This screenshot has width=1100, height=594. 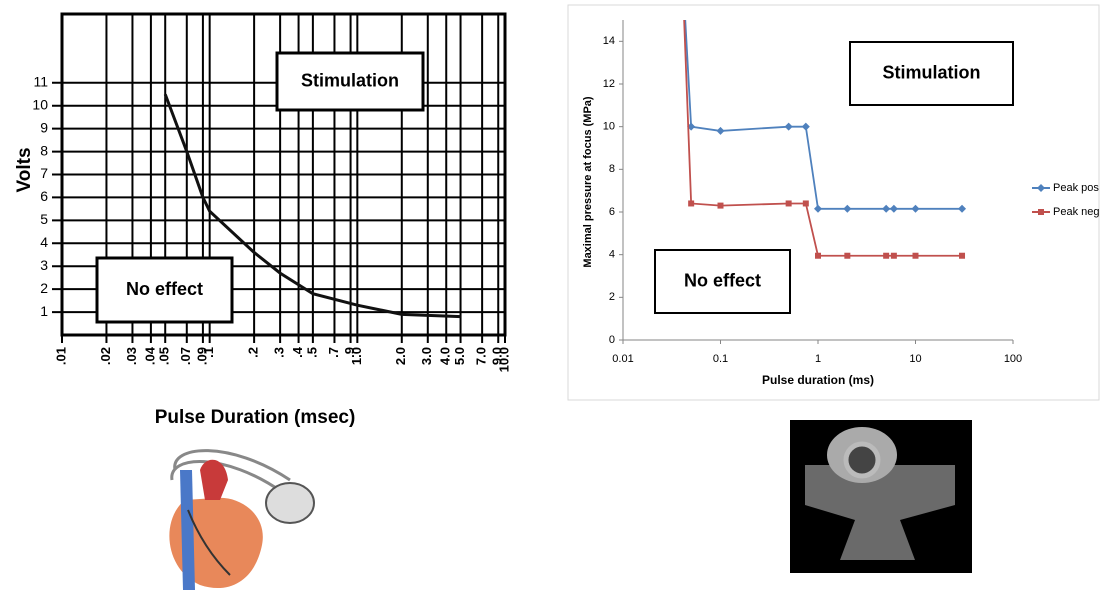 I want to click on y-axis-label: Volts, so click(x=24, y=169).